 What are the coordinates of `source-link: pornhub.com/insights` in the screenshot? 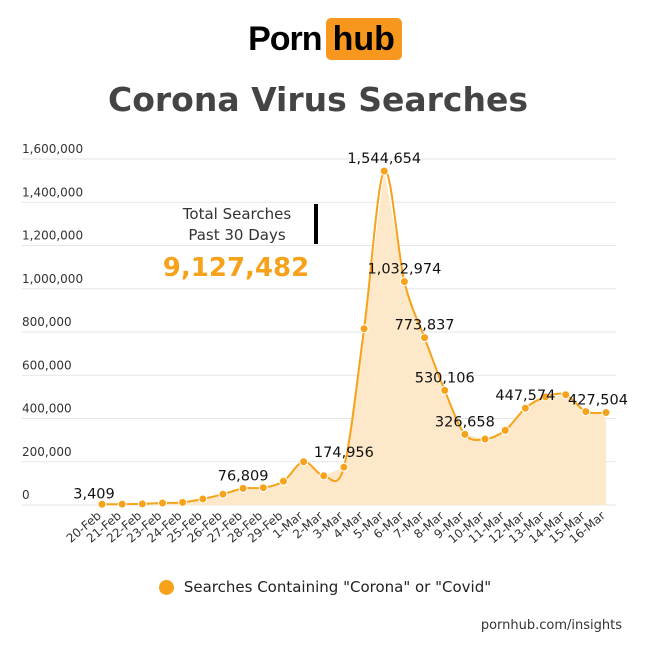 It's located at (551, 625).